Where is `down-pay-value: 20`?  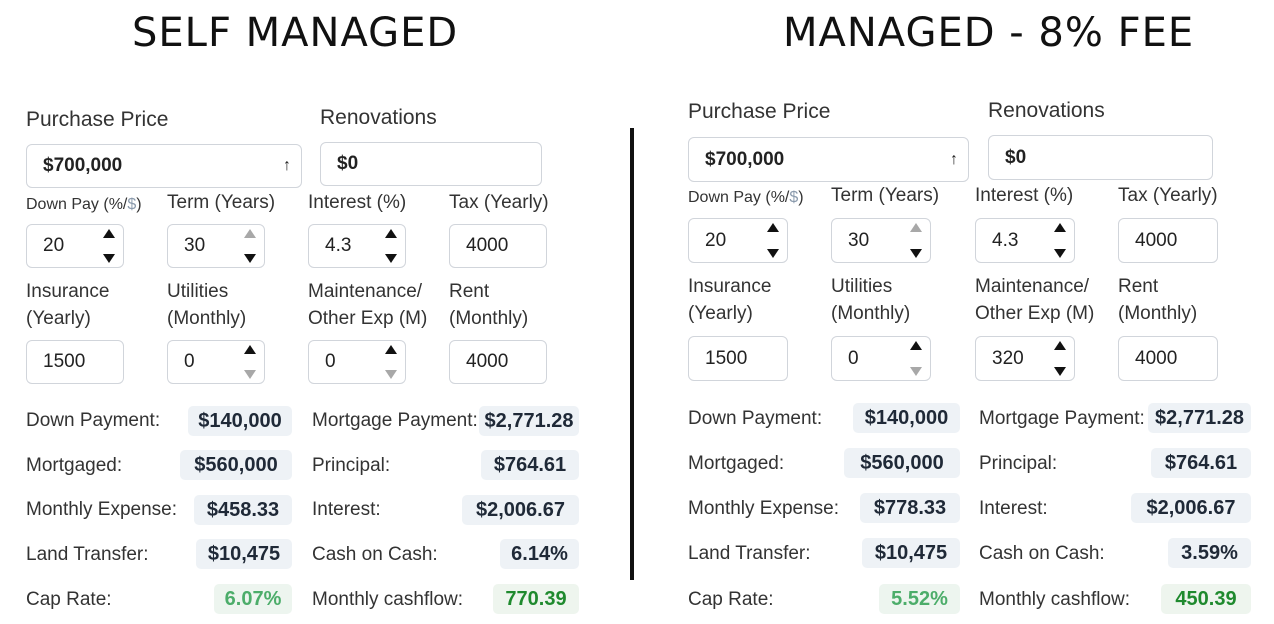
down-pay-value: 20 is located at coordinates (716, 240).